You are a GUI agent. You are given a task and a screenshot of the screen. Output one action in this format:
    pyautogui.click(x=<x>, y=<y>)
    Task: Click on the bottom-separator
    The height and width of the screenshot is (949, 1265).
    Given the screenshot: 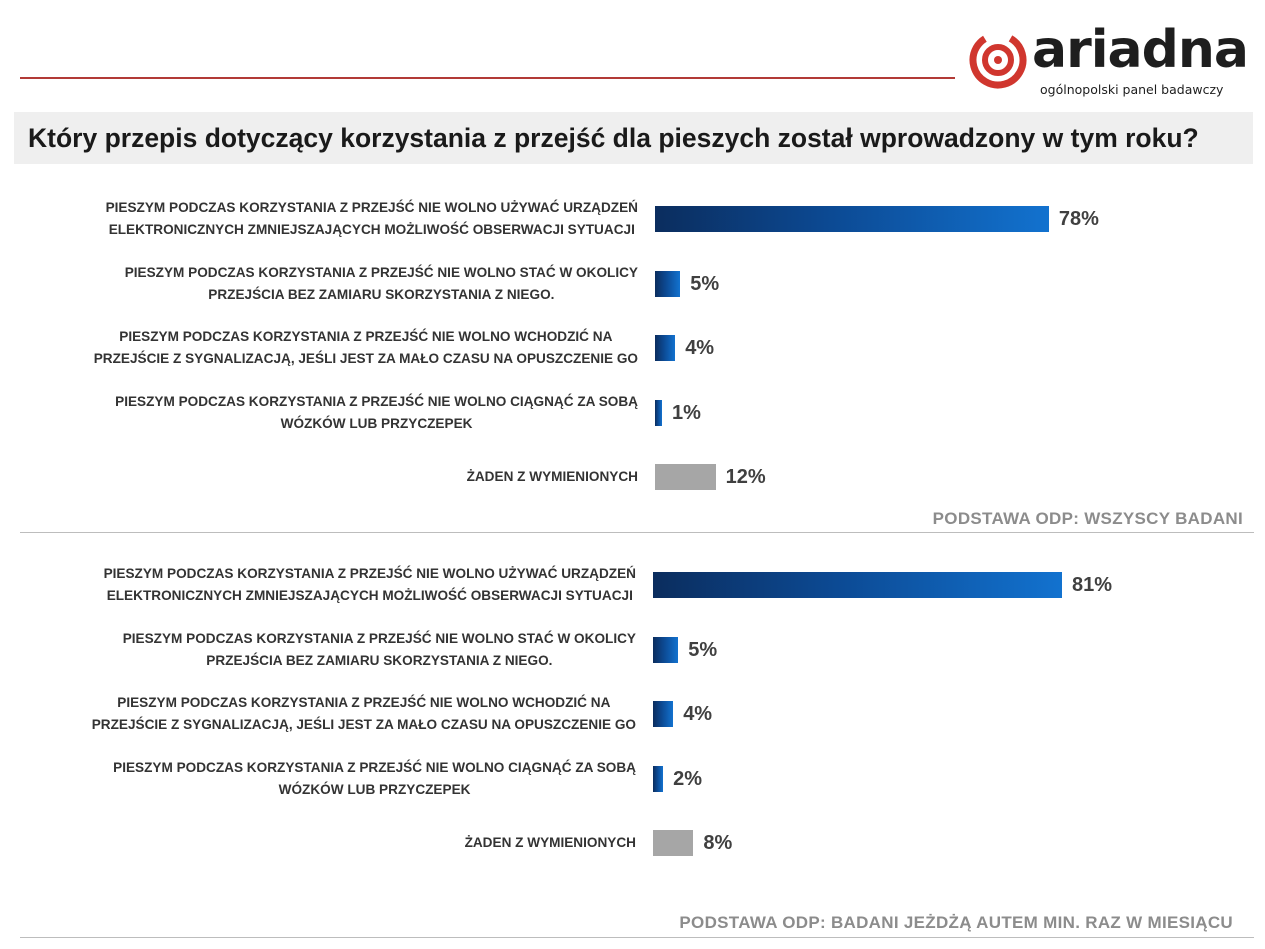 What is the action you would take?
    pyautogui.click(x=637, y=937)
    